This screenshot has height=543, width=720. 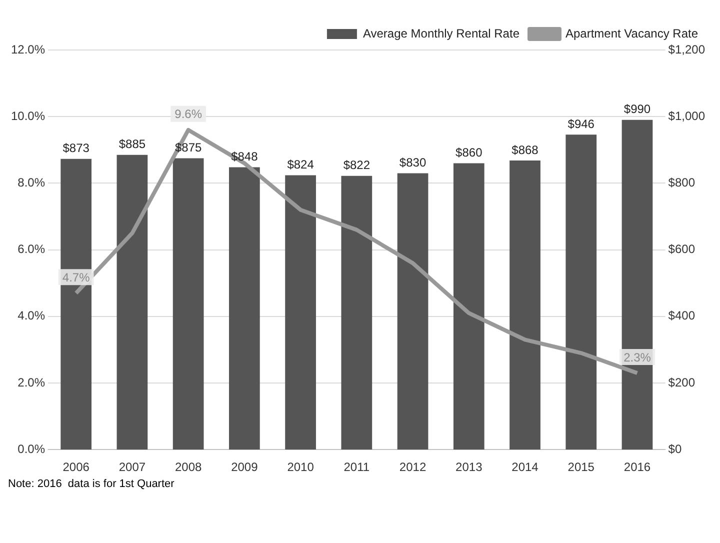 What do you see at coordinates (631, 33) in the screenshot?
I see `legend-label: Apartment Vacancy Rate` at bounding box center [631, 33].